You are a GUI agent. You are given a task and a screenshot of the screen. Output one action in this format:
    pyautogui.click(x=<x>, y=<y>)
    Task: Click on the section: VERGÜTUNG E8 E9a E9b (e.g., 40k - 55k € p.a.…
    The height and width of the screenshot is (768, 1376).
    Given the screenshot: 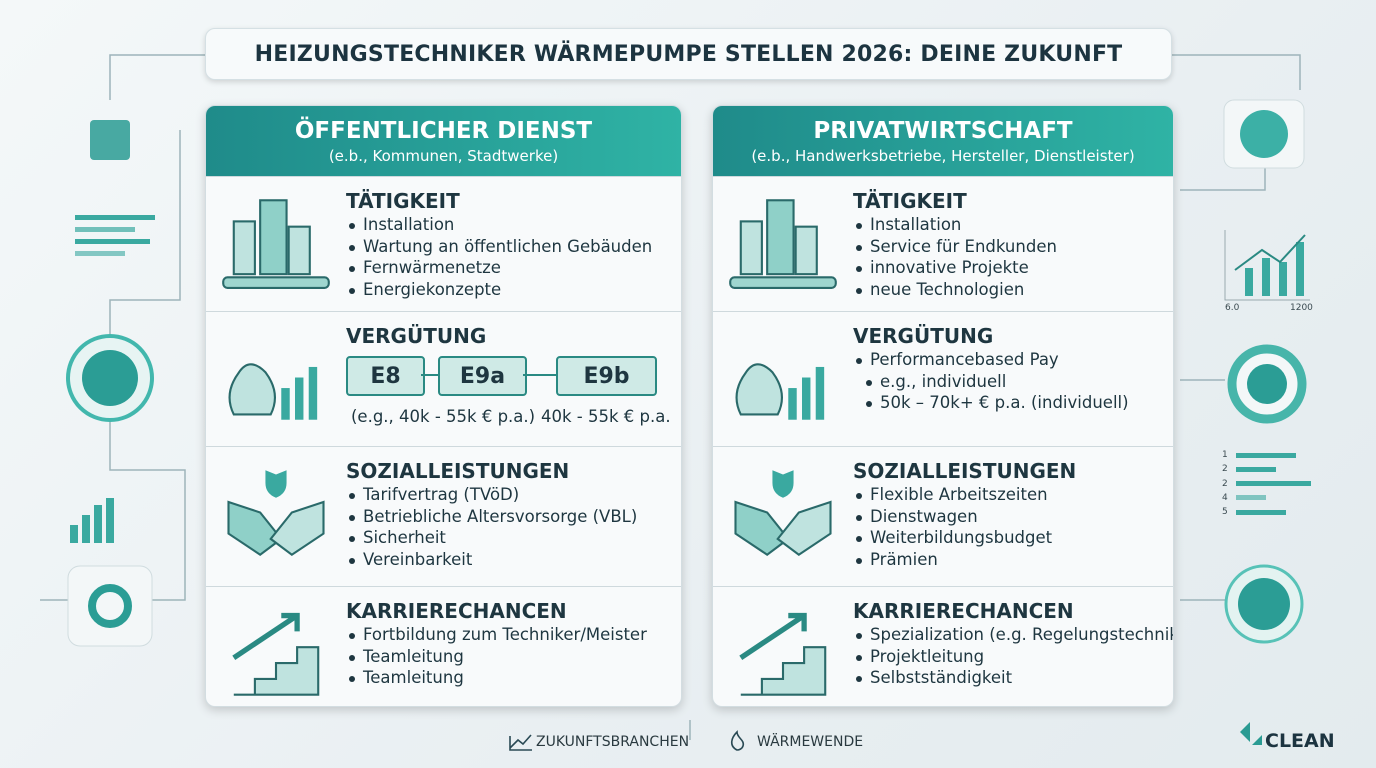 What is the action you would take?
    pyautogui.click(x=443, y=379)
    